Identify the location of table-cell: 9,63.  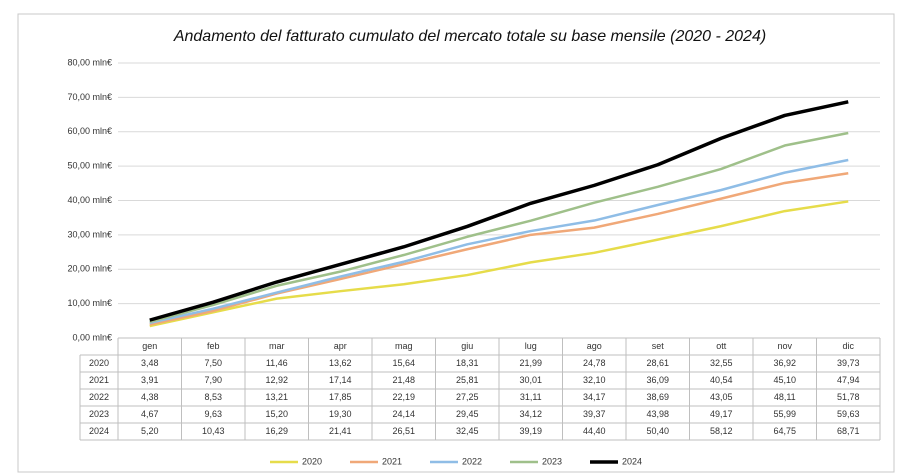
(213, 414).